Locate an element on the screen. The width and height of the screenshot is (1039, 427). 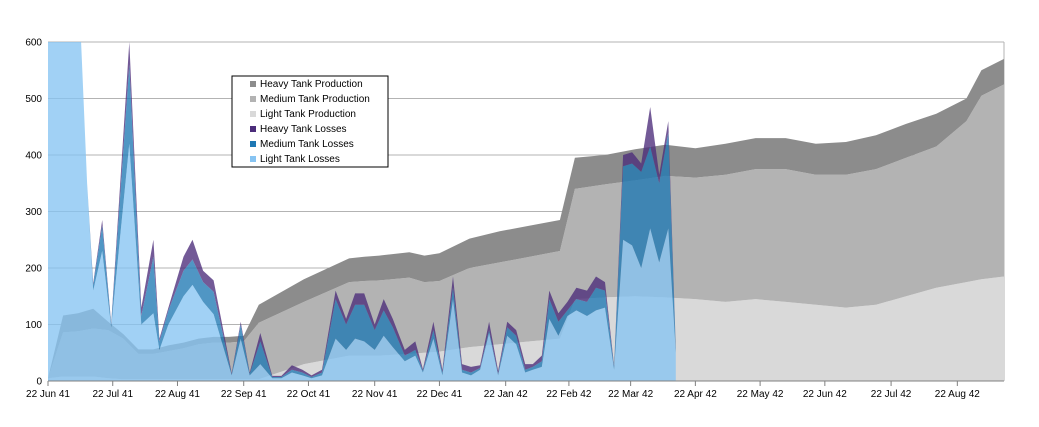
y-tick-label: 300 is located at coordinates (33, 212).